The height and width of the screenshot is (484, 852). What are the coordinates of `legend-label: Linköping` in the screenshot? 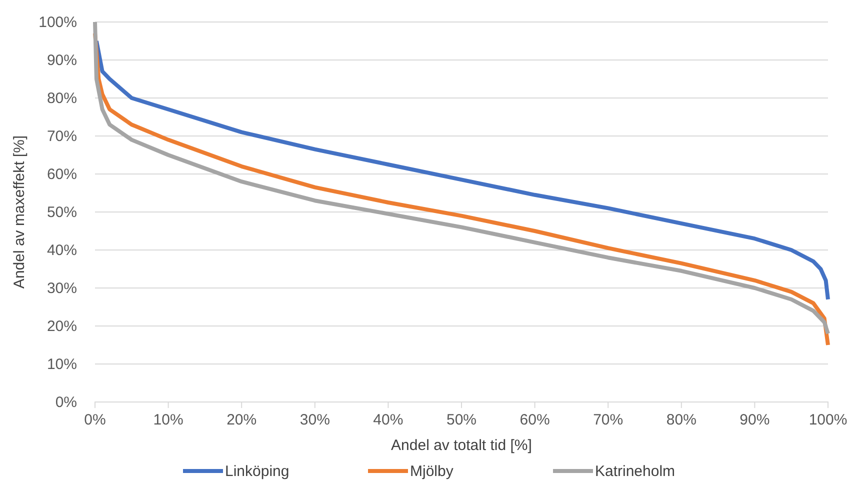 It's located at (257, 471).